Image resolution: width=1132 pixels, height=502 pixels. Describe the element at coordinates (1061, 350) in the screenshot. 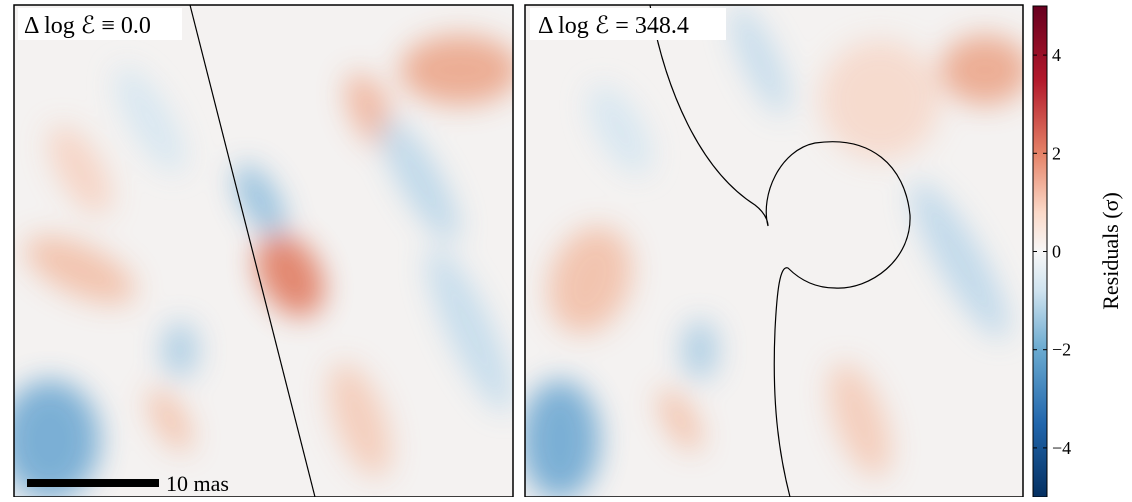

I see `tick-label: −2` at that location.